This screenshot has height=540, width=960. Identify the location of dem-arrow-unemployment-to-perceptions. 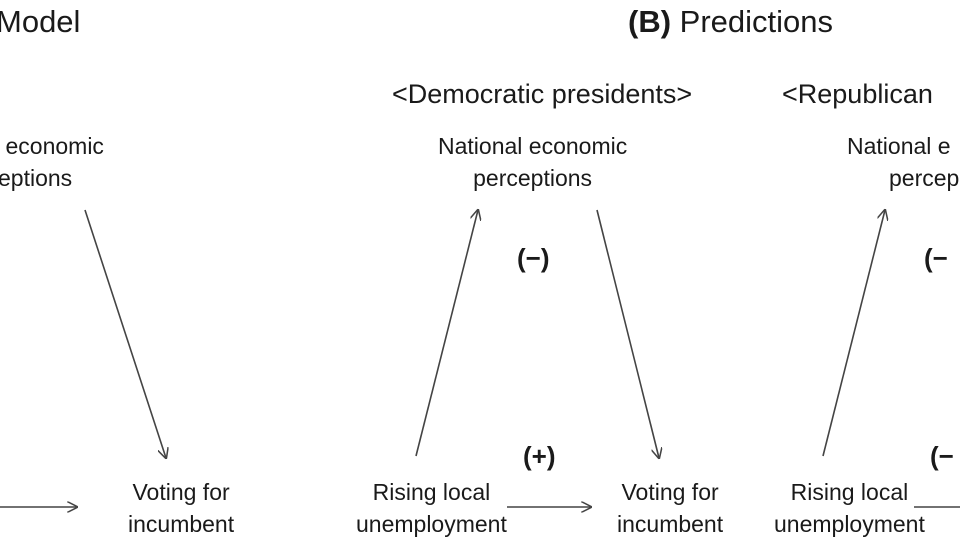
(446, 333).